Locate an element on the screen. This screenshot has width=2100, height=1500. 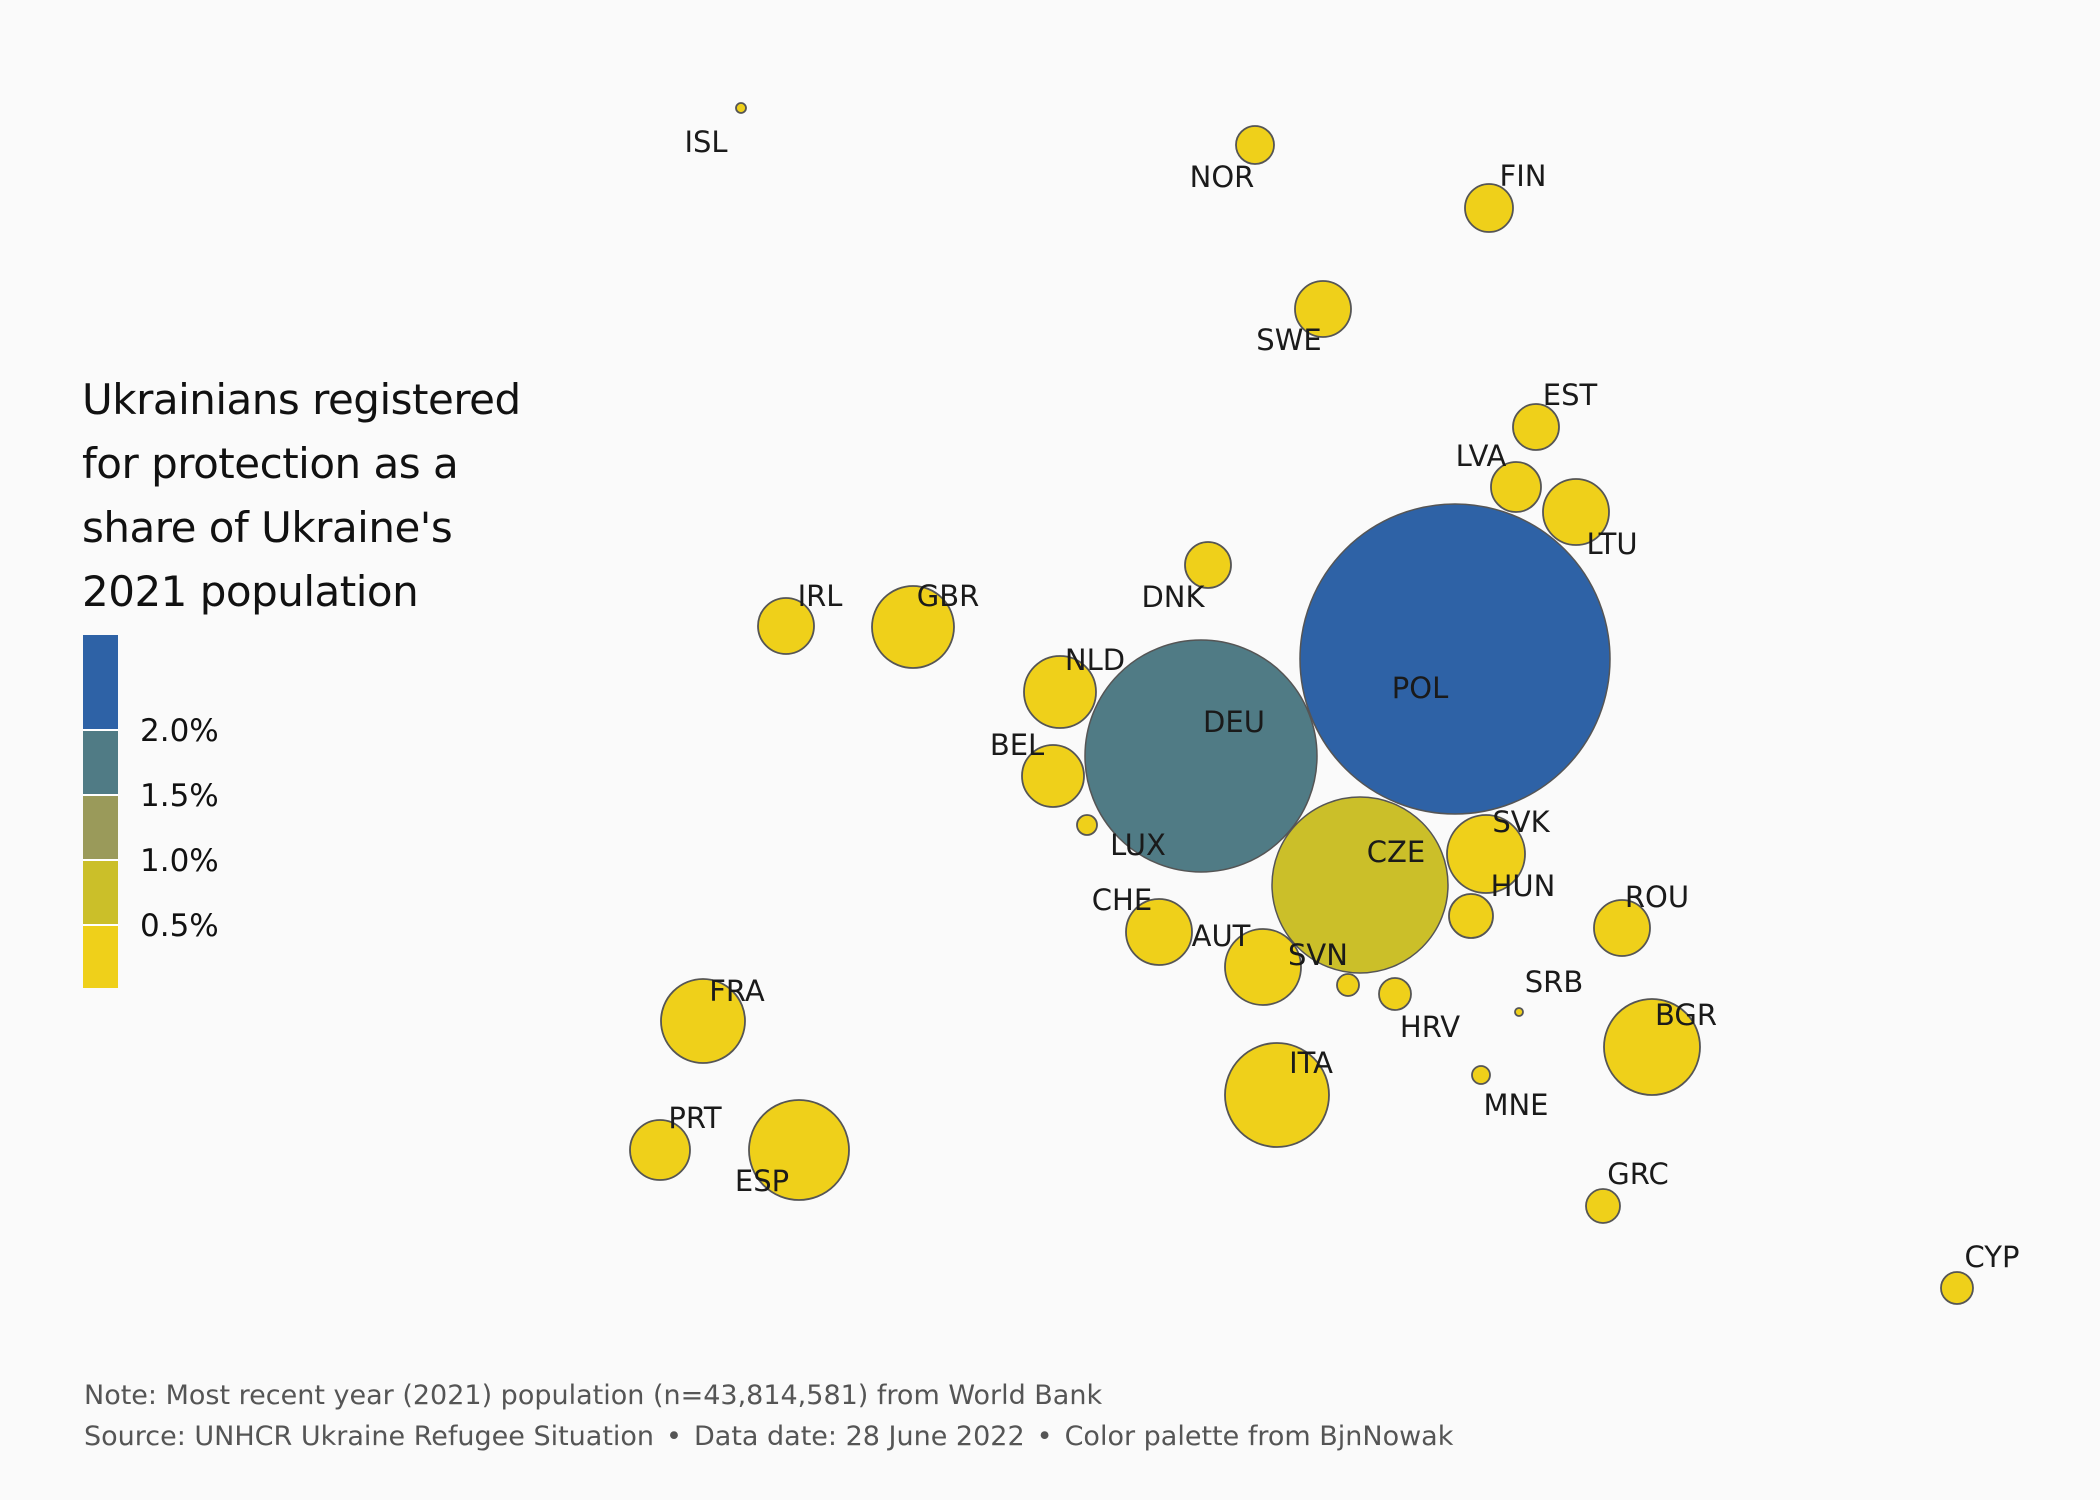
country-label-srb: SRB is located at coordinates (1554, 982).